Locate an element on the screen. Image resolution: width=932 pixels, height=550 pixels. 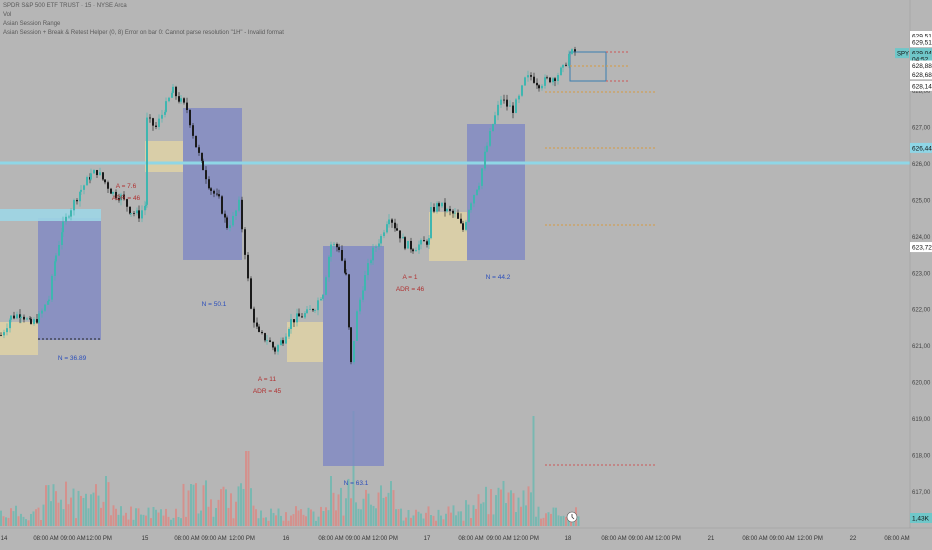
x-tick-label: 09:00 AM is located at coordinates (213, 539).